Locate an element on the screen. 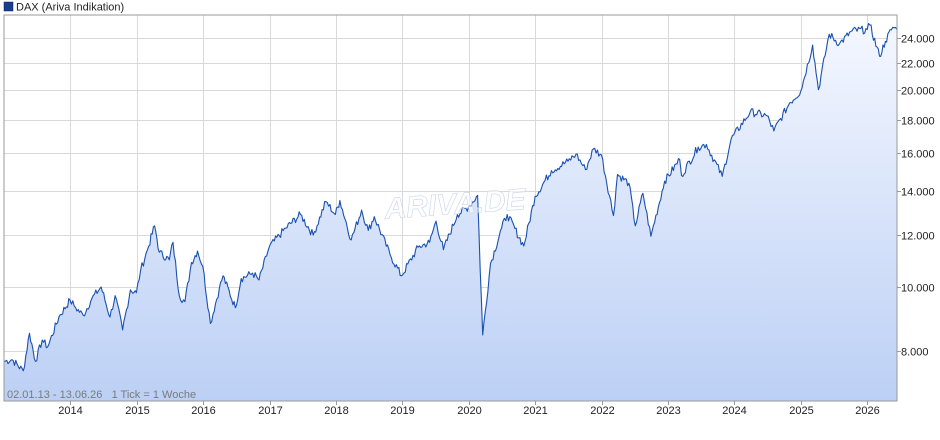  legend-label: DAX (Ariva Indikation) is located at coordinates (70, 8).